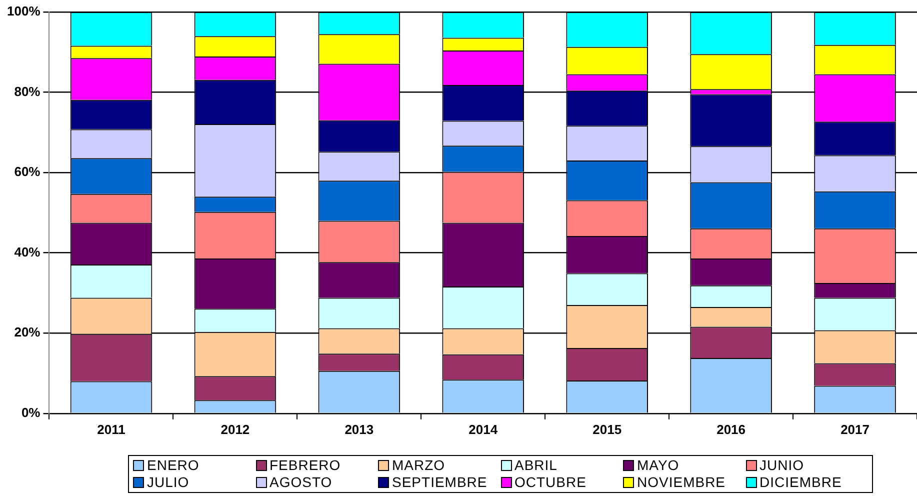 This screenshot has width=917, height=496. I want to click on x-tick-label: 2011, so click(111, 429).